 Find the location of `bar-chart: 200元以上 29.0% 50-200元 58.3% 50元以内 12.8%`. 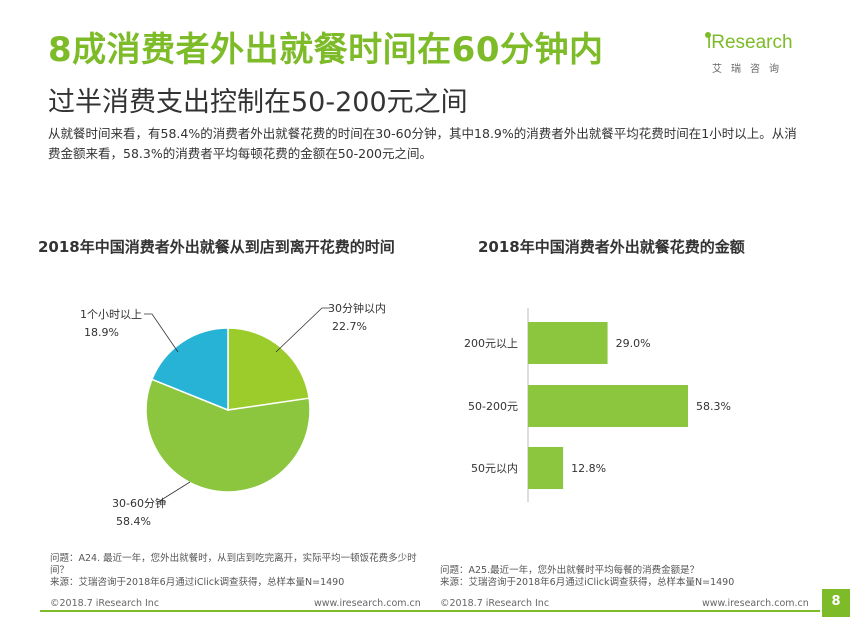

bar-chart: 200元以上 29.0% 50-200元 58.3% 50元以内 12.8% is located at coordinates (597, 405).